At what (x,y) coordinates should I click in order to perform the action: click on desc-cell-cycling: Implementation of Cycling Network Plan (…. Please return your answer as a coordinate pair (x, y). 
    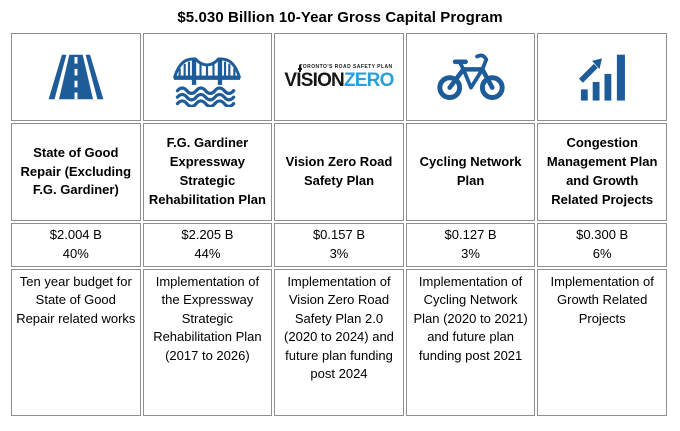
    Looking at the image, I should click on (470, 342).